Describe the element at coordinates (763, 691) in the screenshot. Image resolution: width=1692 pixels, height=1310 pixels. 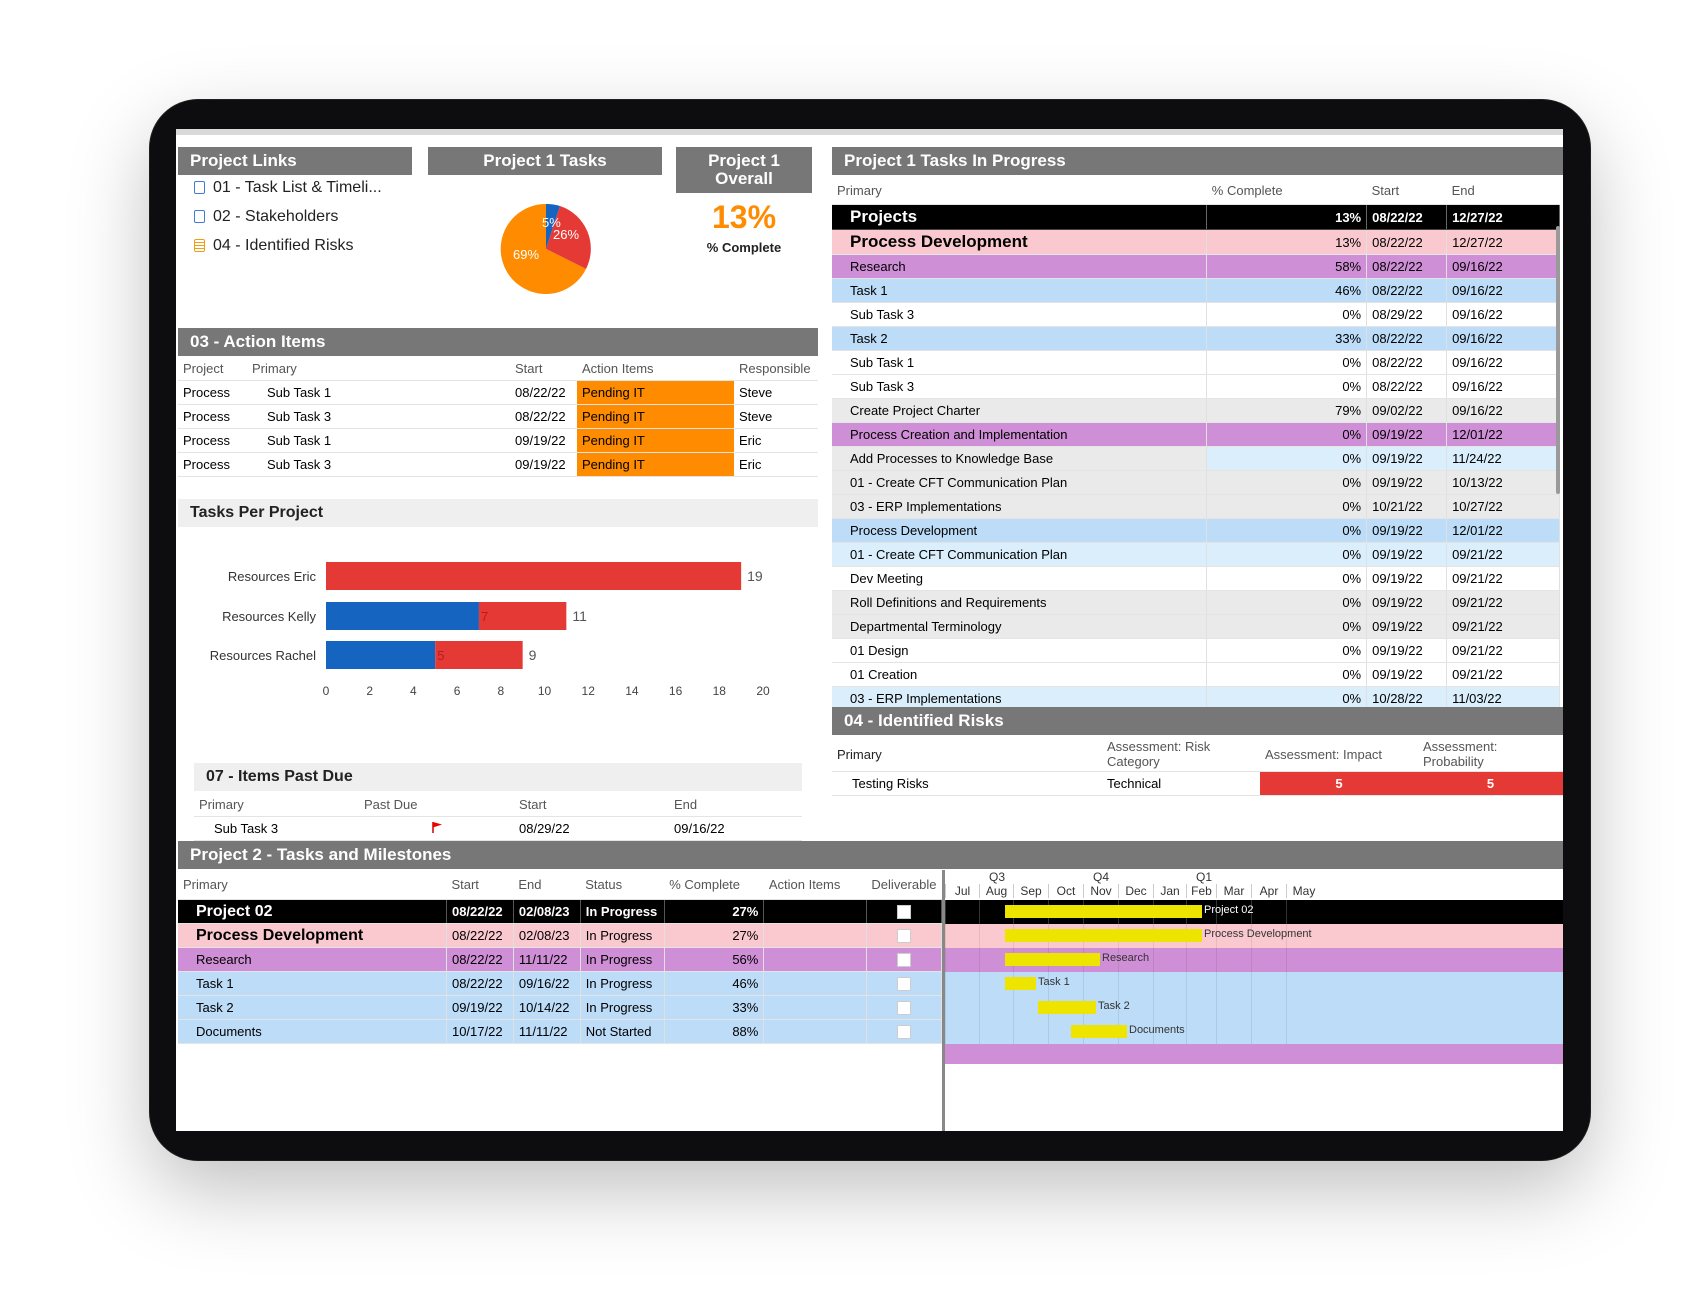
I see `x-tick-label: 20` at that location.